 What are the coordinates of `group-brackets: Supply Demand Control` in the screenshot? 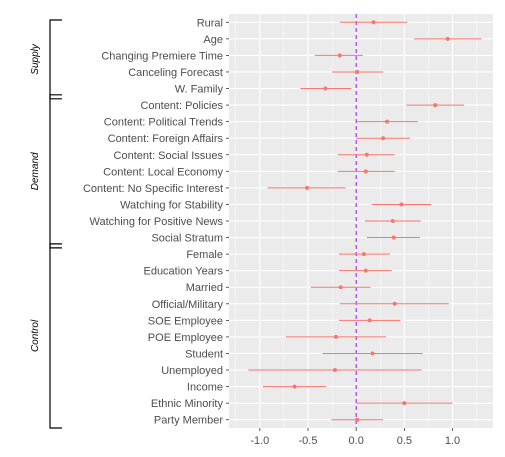 It's located at (46, 224).